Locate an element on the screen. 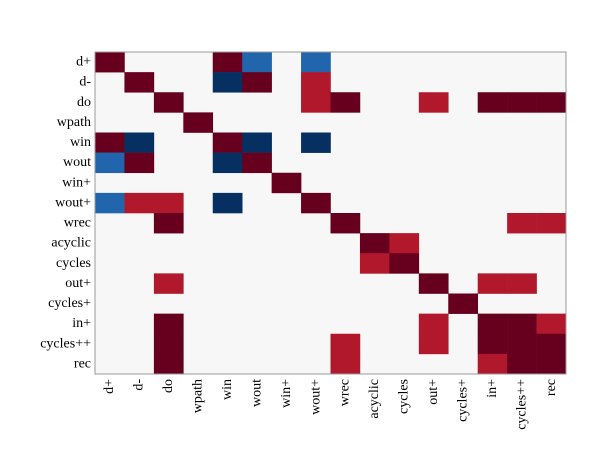 Image resolution: width=598 pixels, height=451 pixels. x-tick-label: wpath is located at coordinates (198, 396).